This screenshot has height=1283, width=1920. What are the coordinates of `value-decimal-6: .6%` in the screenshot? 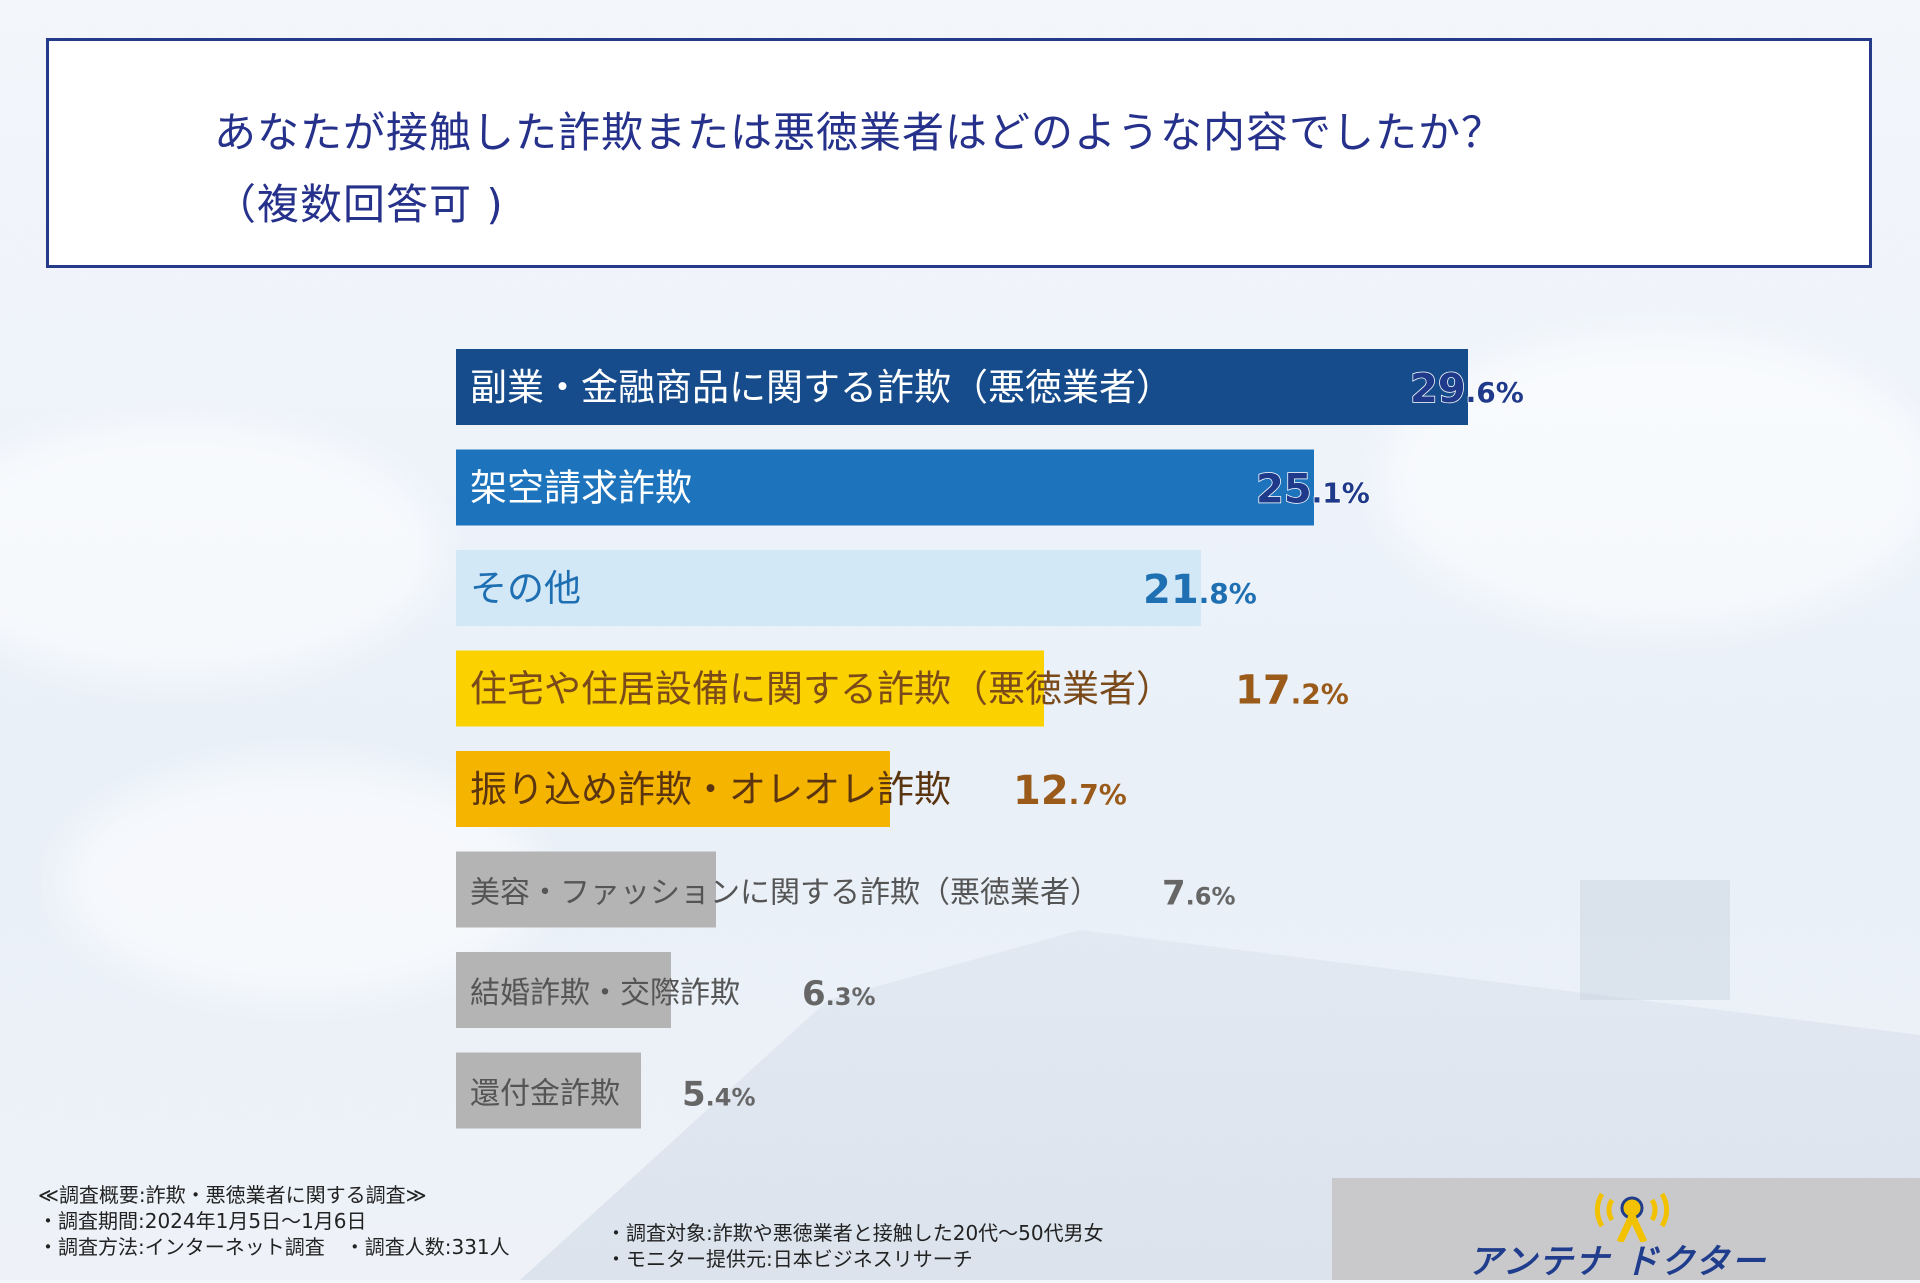 It's located at (1211, 897).